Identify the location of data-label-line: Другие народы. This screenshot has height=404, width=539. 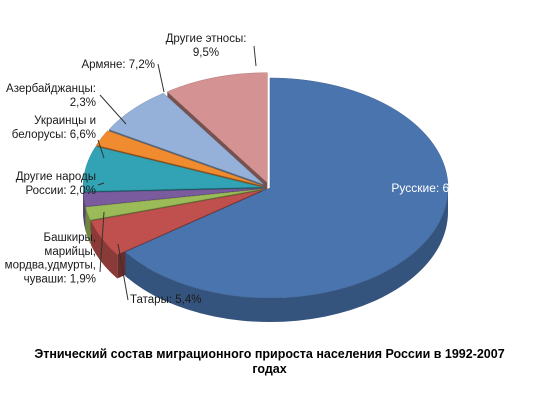
(56, 177).